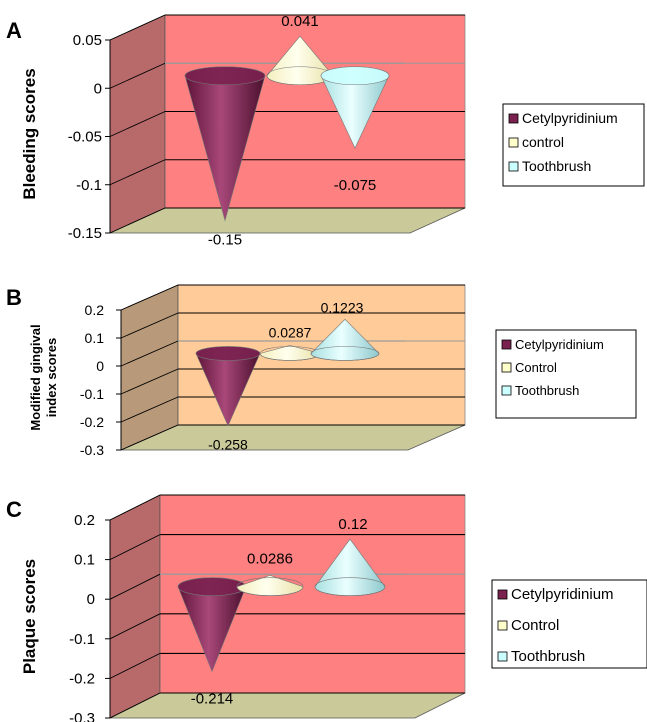 The width and height of the screenshot is (647, 722). I want to click on data-label: -0.15, so click(225, 240).